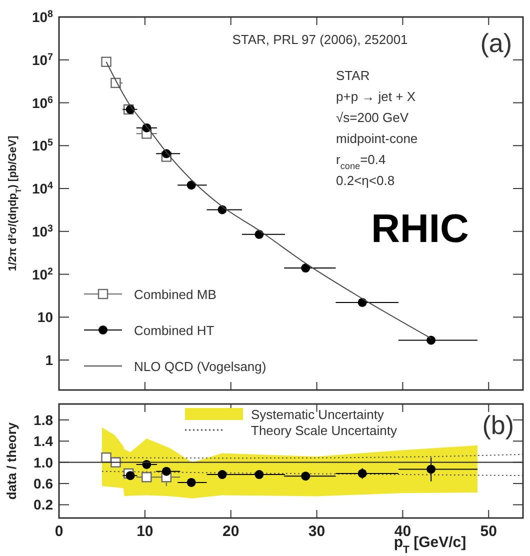  I want to click on legend-label: Combined HT, so click(174, 330).